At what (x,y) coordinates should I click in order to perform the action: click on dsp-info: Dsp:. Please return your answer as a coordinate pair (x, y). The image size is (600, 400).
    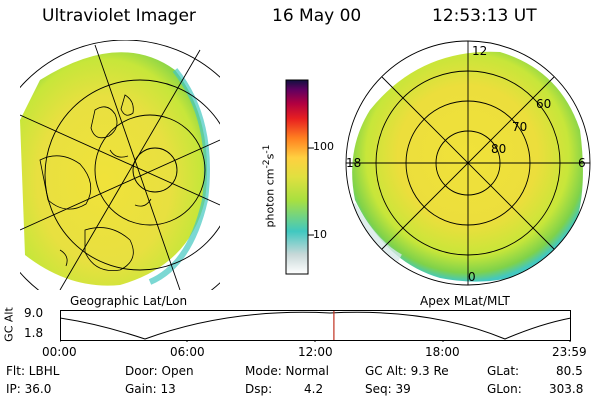
    Looking at the image, I should click on (259, 389).